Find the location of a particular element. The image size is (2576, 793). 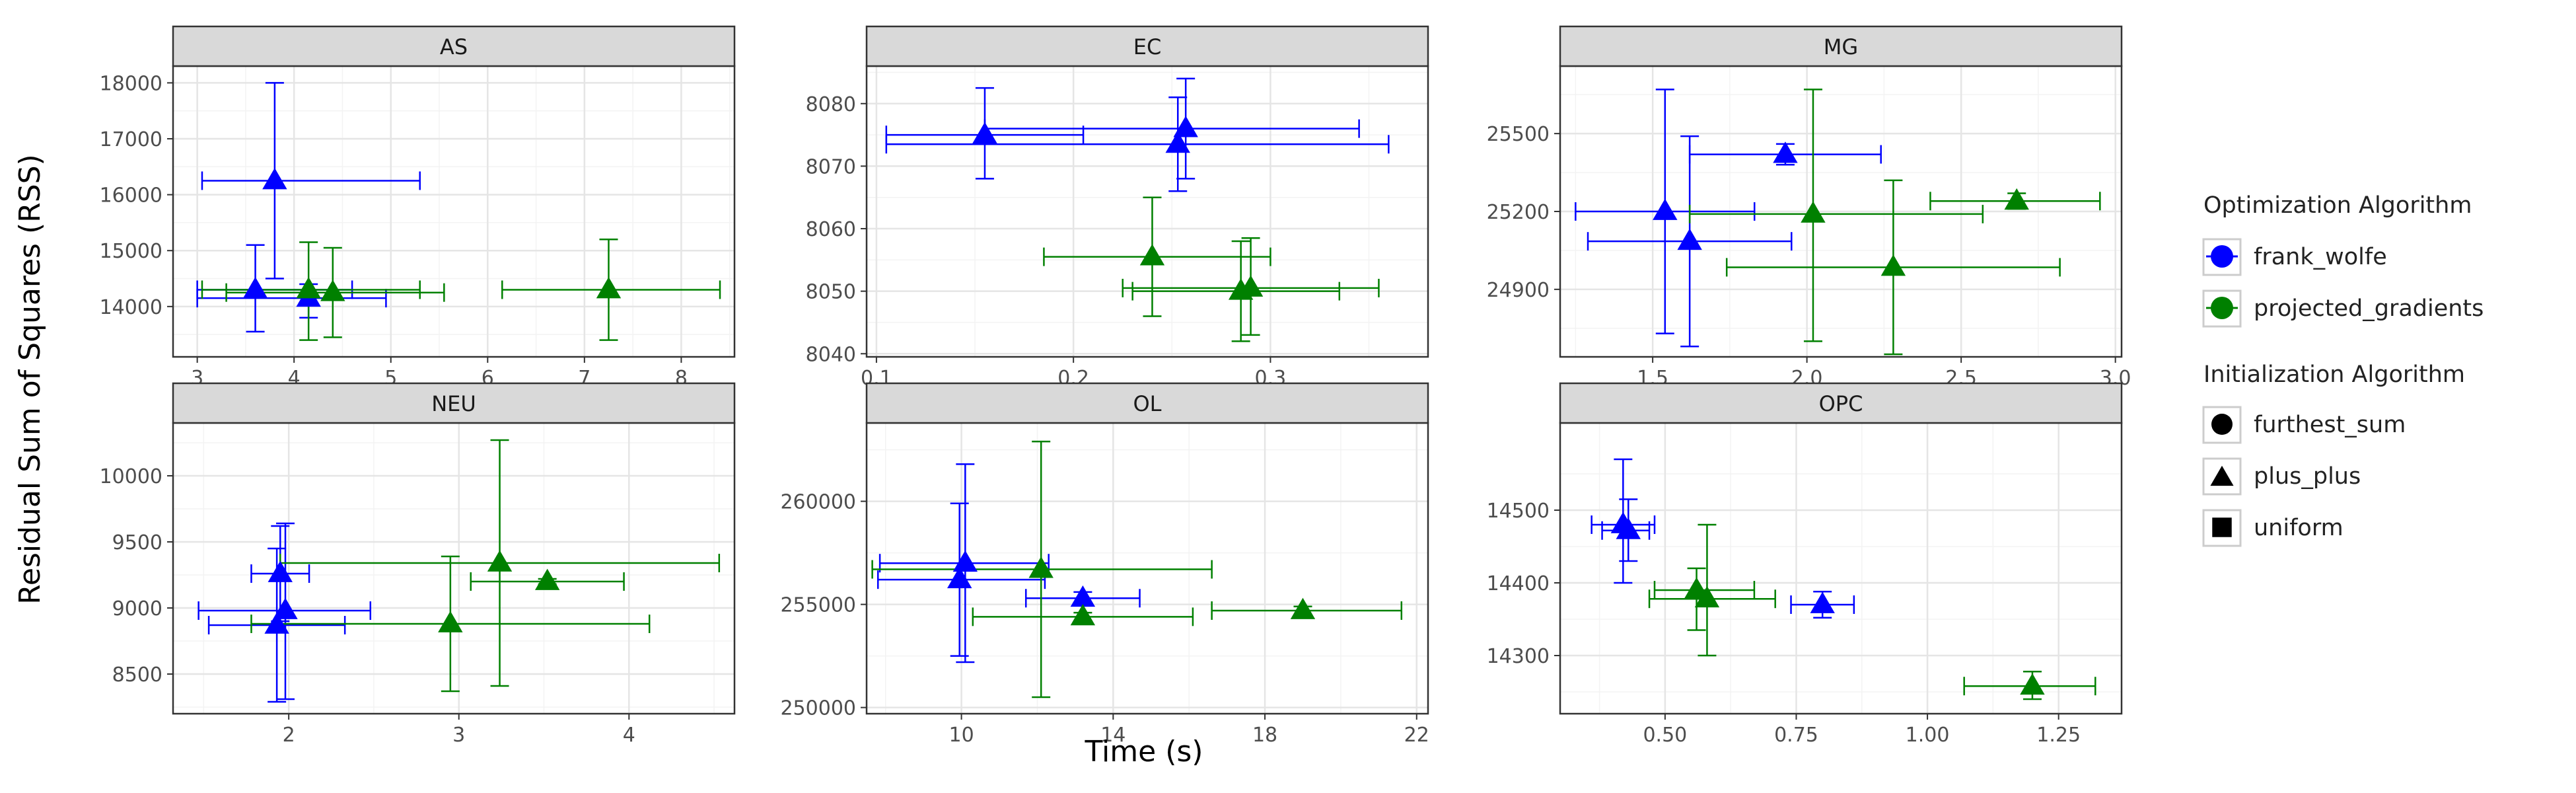

facet-strip-label: EC is located at coordinates (1148, 47).